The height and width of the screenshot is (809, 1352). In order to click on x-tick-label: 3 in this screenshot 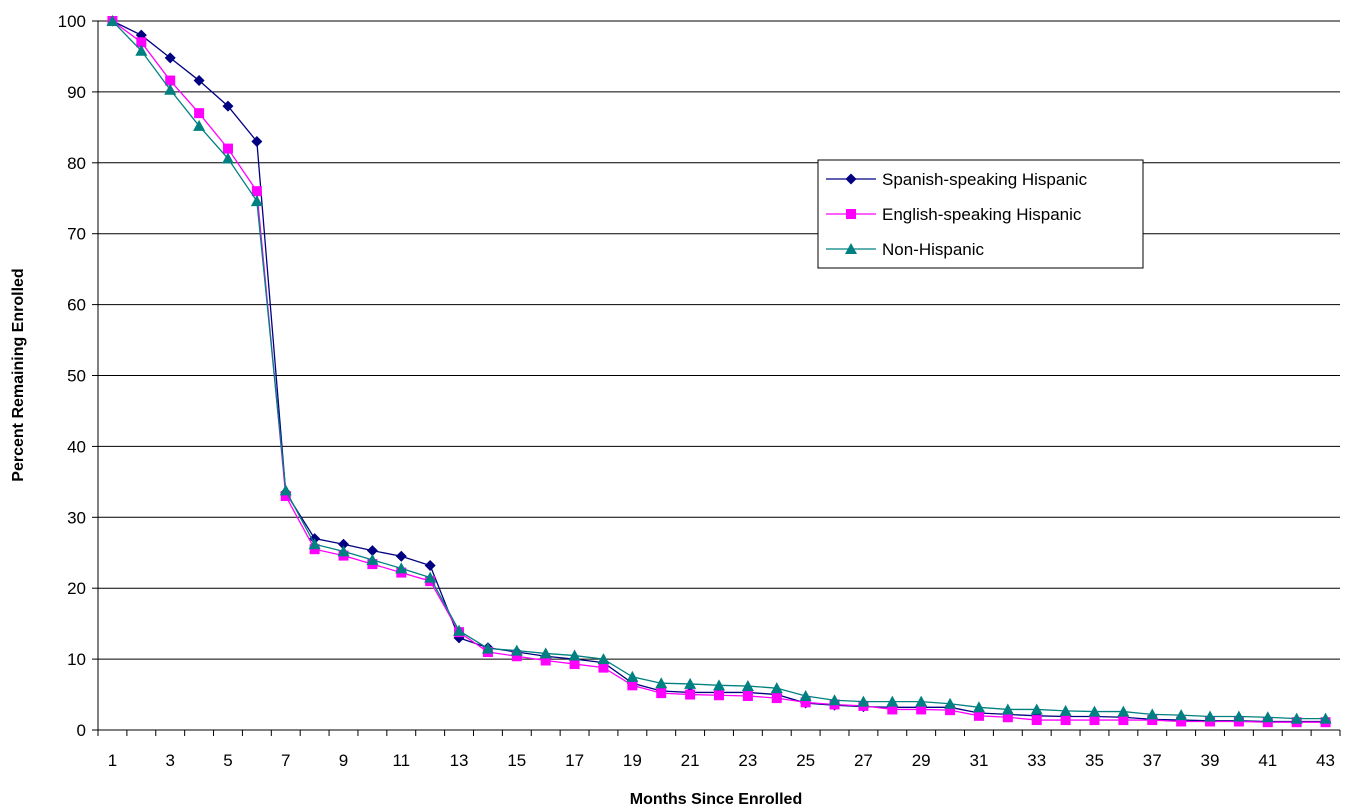, I will do `click(169, 760)`.